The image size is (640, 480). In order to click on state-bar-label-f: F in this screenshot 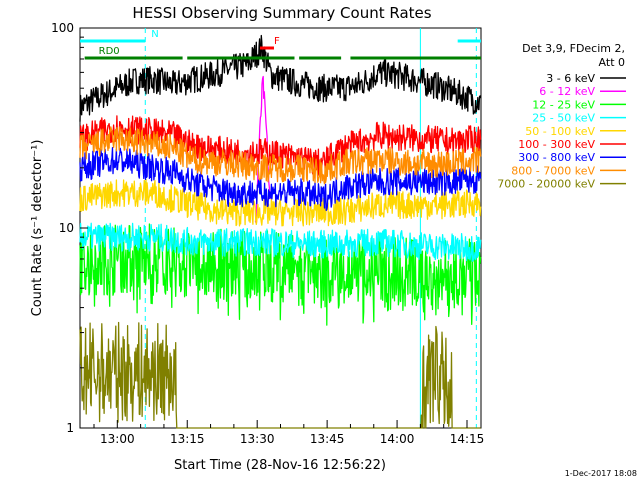, I will do `click(277, 41)`.